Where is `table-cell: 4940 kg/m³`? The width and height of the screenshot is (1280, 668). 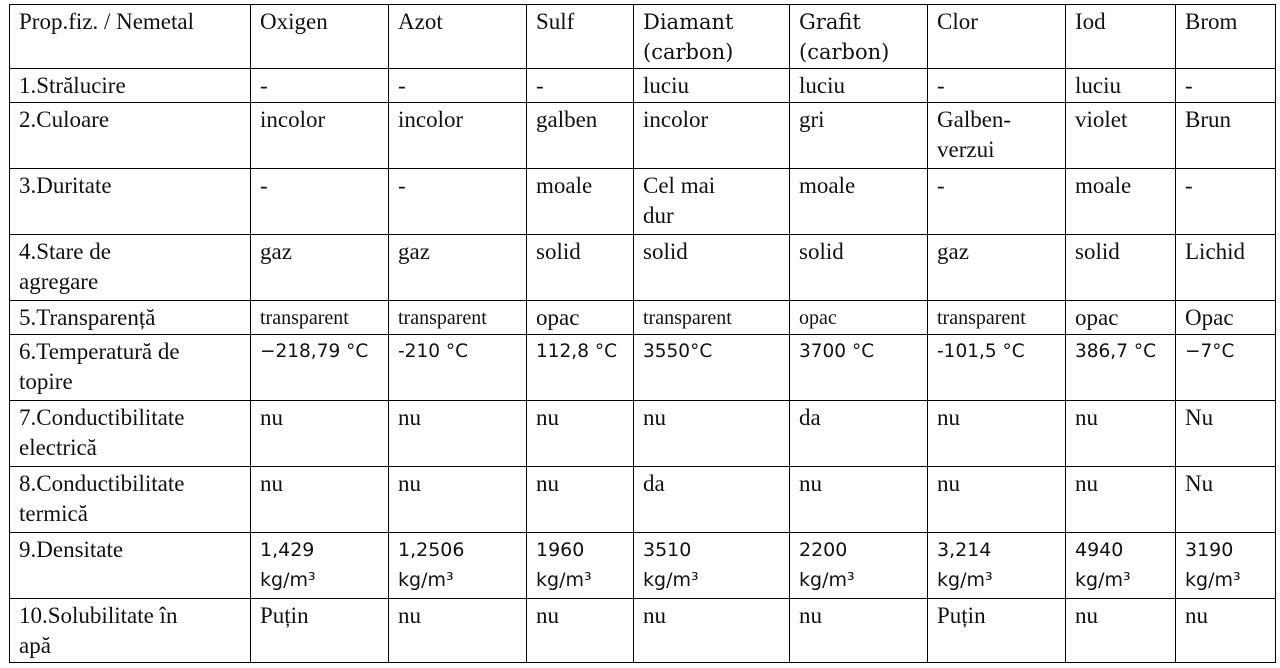 table-cell: 4940 kg/m³ is located at coordinates (1120, 565).